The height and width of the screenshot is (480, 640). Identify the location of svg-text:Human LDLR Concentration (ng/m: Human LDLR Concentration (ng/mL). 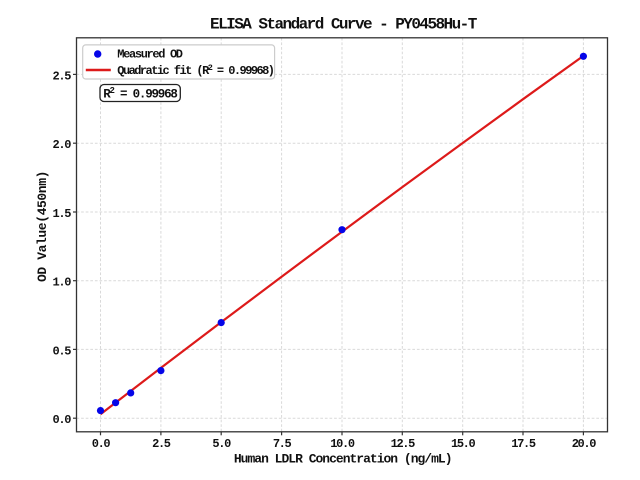
(343, 459).